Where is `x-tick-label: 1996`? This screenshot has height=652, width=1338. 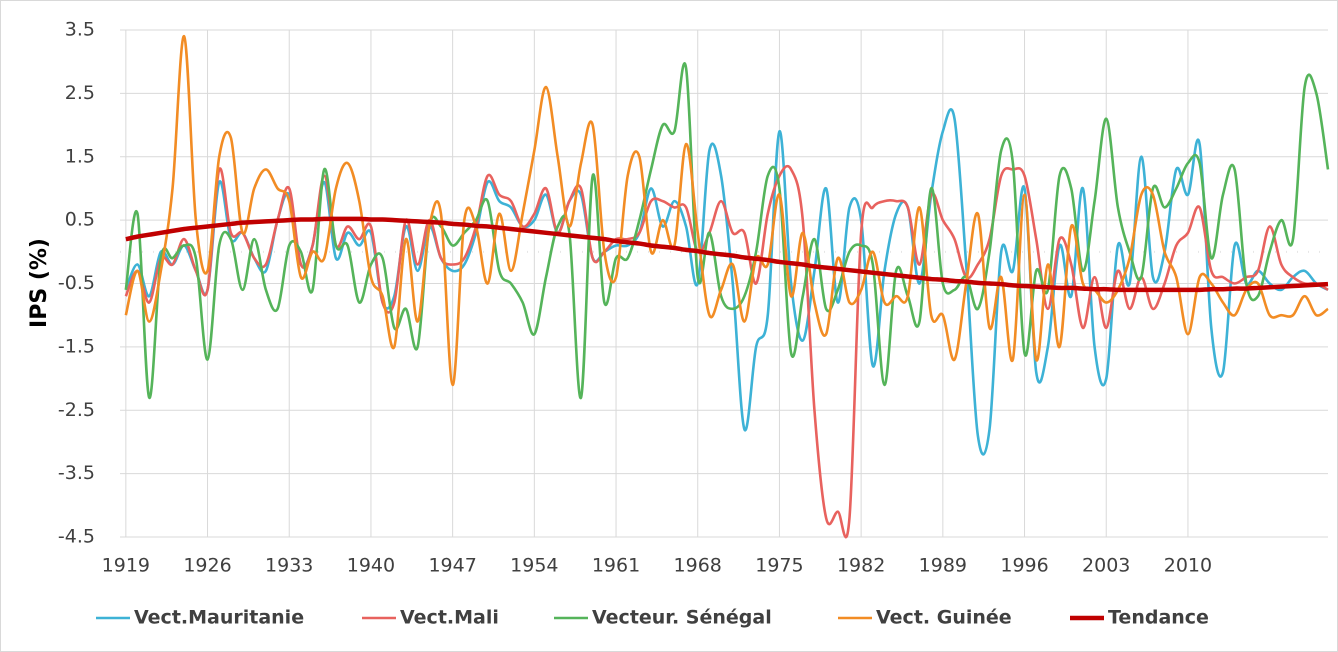 x-tick-label: 1996 is located at coordinates (1024, 566).